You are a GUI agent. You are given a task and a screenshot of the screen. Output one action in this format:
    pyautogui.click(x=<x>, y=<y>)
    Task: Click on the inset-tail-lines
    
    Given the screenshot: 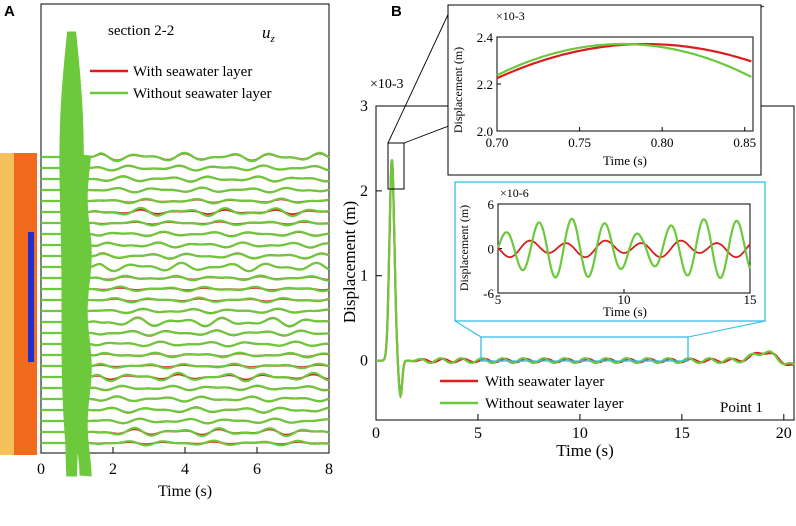 What is the action you would take?
    pyautogui.click(x=624, y=248)
    